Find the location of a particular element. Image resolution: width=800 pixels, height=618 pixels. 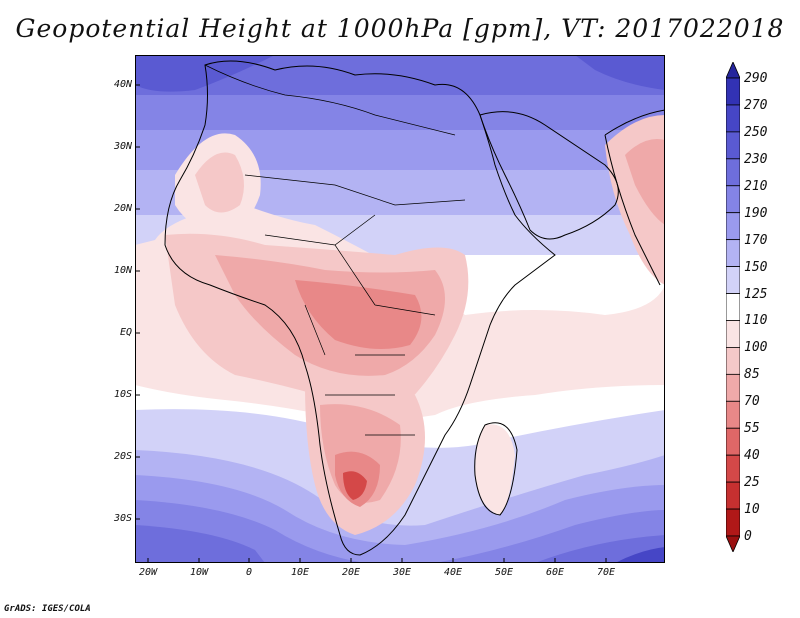

lon-label-30e: 30E is located at coordinates (402, 572).